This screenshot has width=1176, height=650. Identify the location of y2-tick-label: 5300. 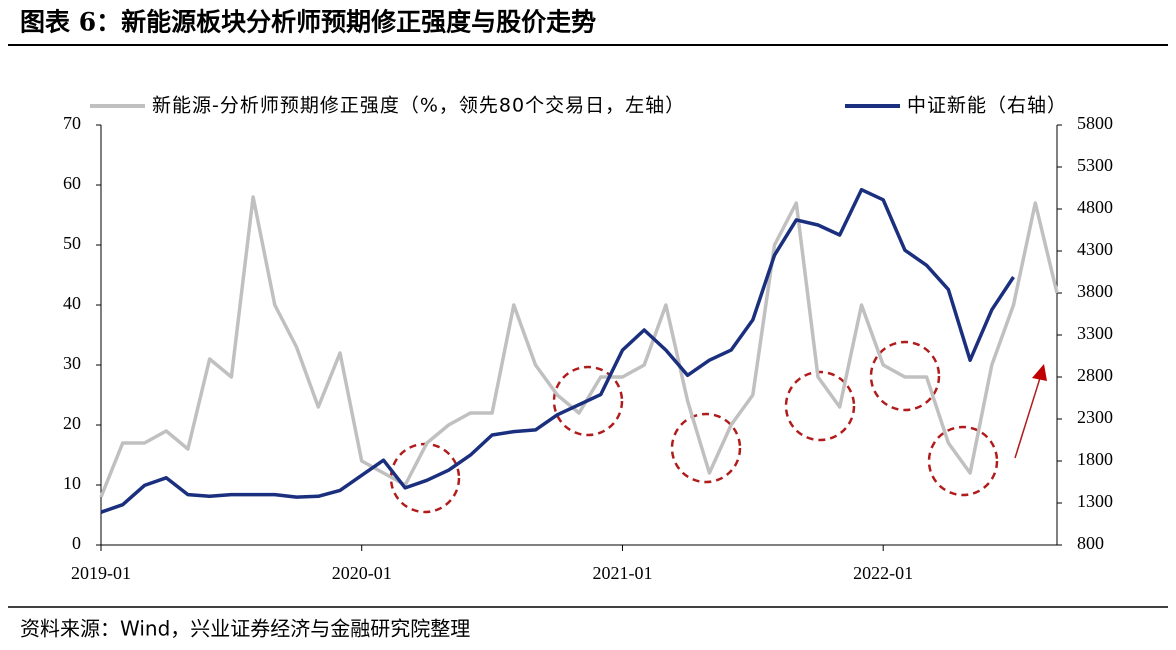
(1095, 165).